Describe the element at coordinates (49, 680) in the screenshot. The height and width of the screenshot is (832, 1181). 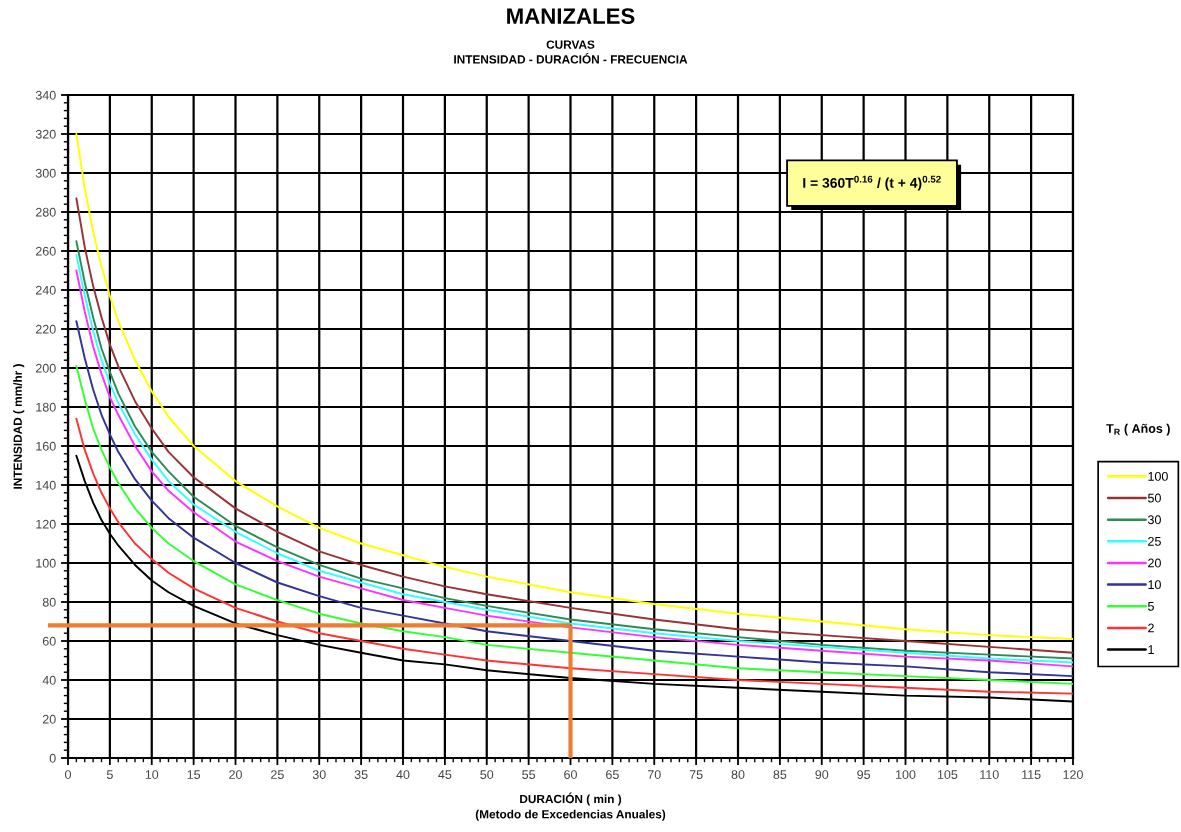
I see `y-tick-label: 40` at that location.